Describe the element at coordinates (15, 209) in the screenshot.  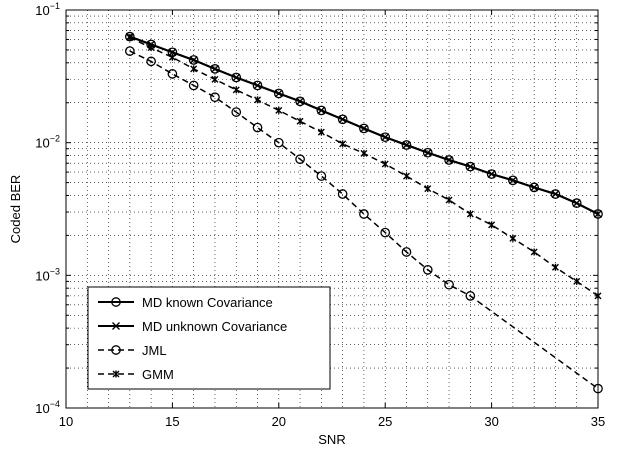
I see `y-axis-label: Coded BER` at that location.